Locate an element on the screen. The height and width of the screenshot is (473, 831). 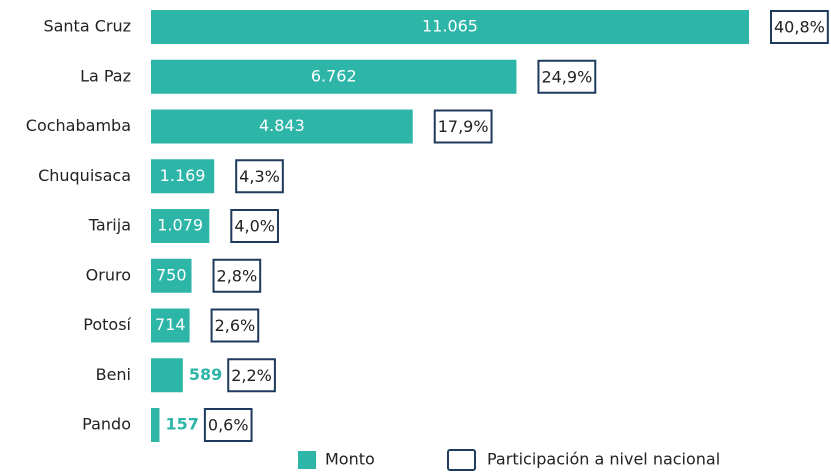
category-label: Oruro is located at coordinates (108, 274).